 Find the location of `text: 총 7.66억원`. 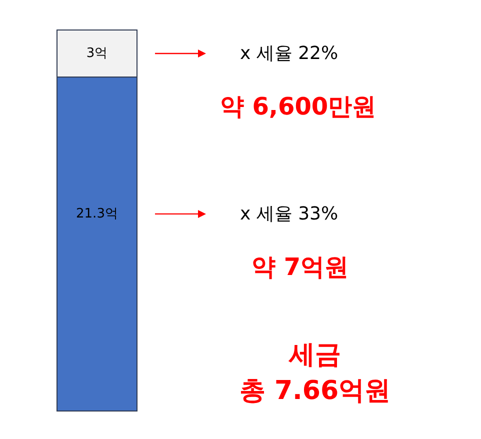

text: 총 7.66억원 is located at coordinates (315, 391).